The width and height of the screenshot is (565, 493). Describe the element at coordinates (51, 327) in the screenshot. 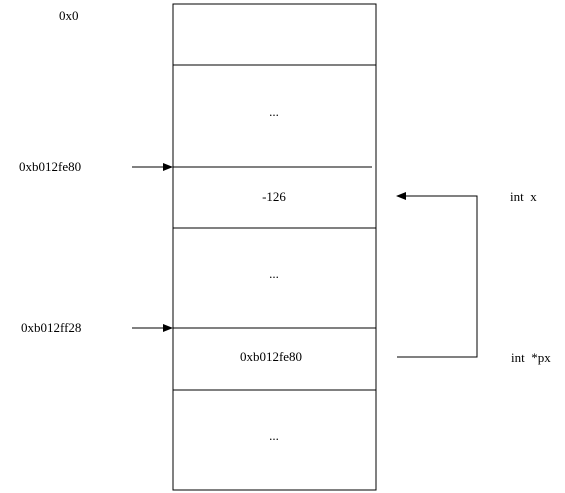

I see `address-label-px: 0xb012ff28` at that location.